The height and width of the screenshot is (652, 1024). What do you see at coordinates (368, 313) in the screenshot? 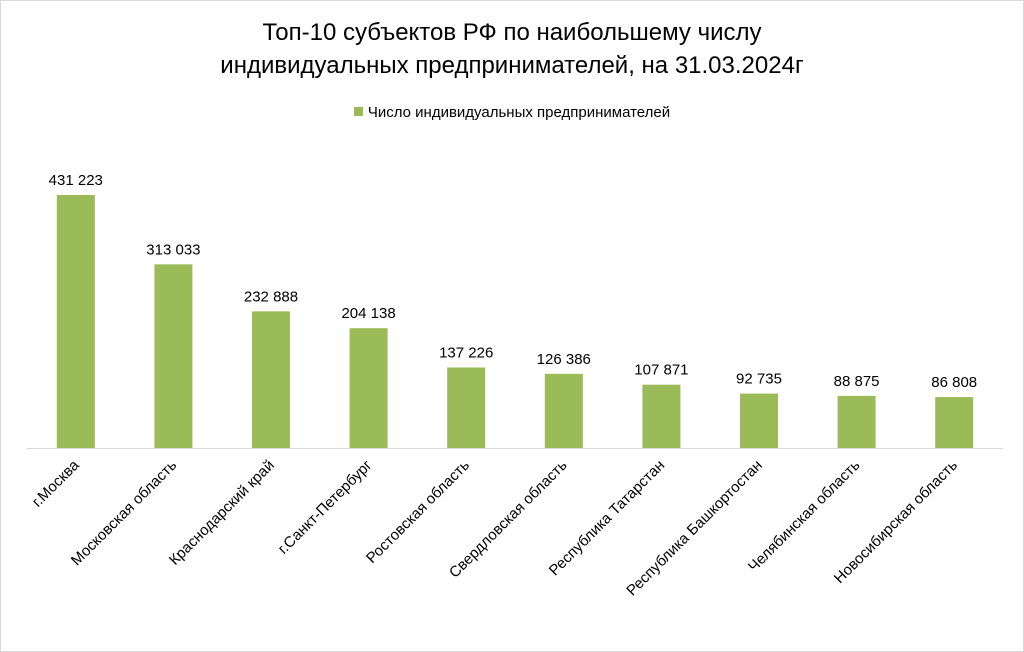
I see `data-label: 204 138` at bounding box center [368, 313].